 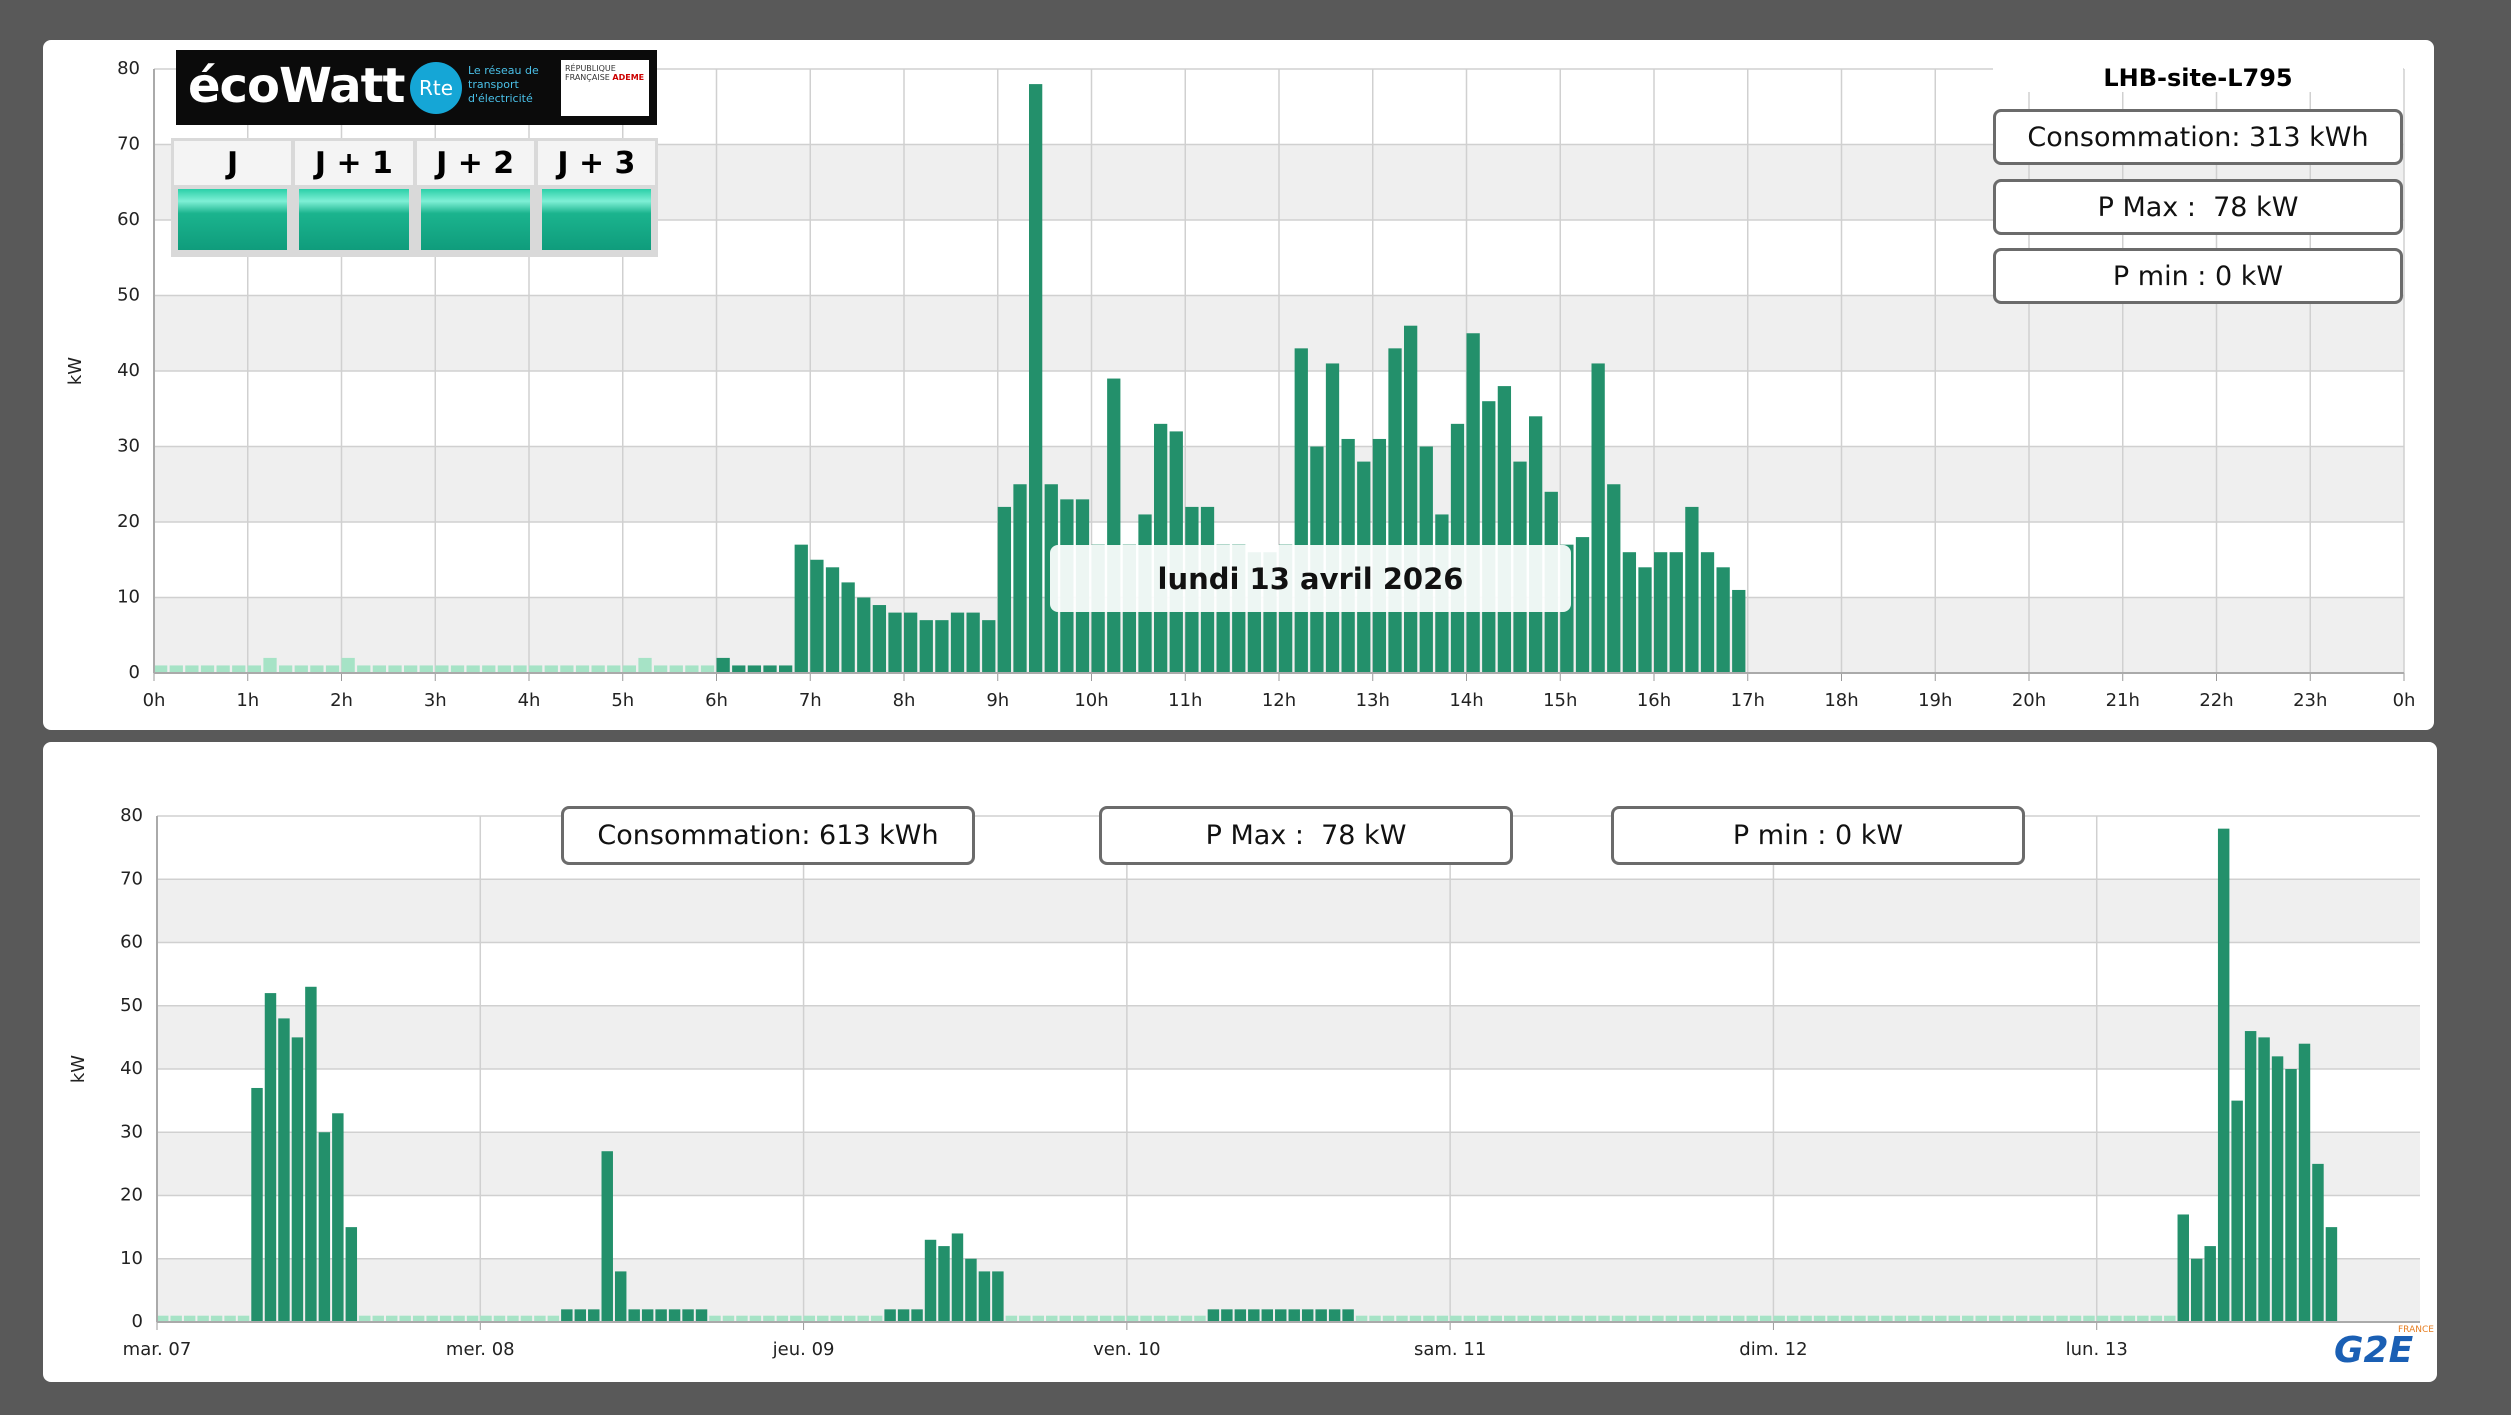 I want to click on x-tick-label: dim. 12, so click(x=1773, y=1349).